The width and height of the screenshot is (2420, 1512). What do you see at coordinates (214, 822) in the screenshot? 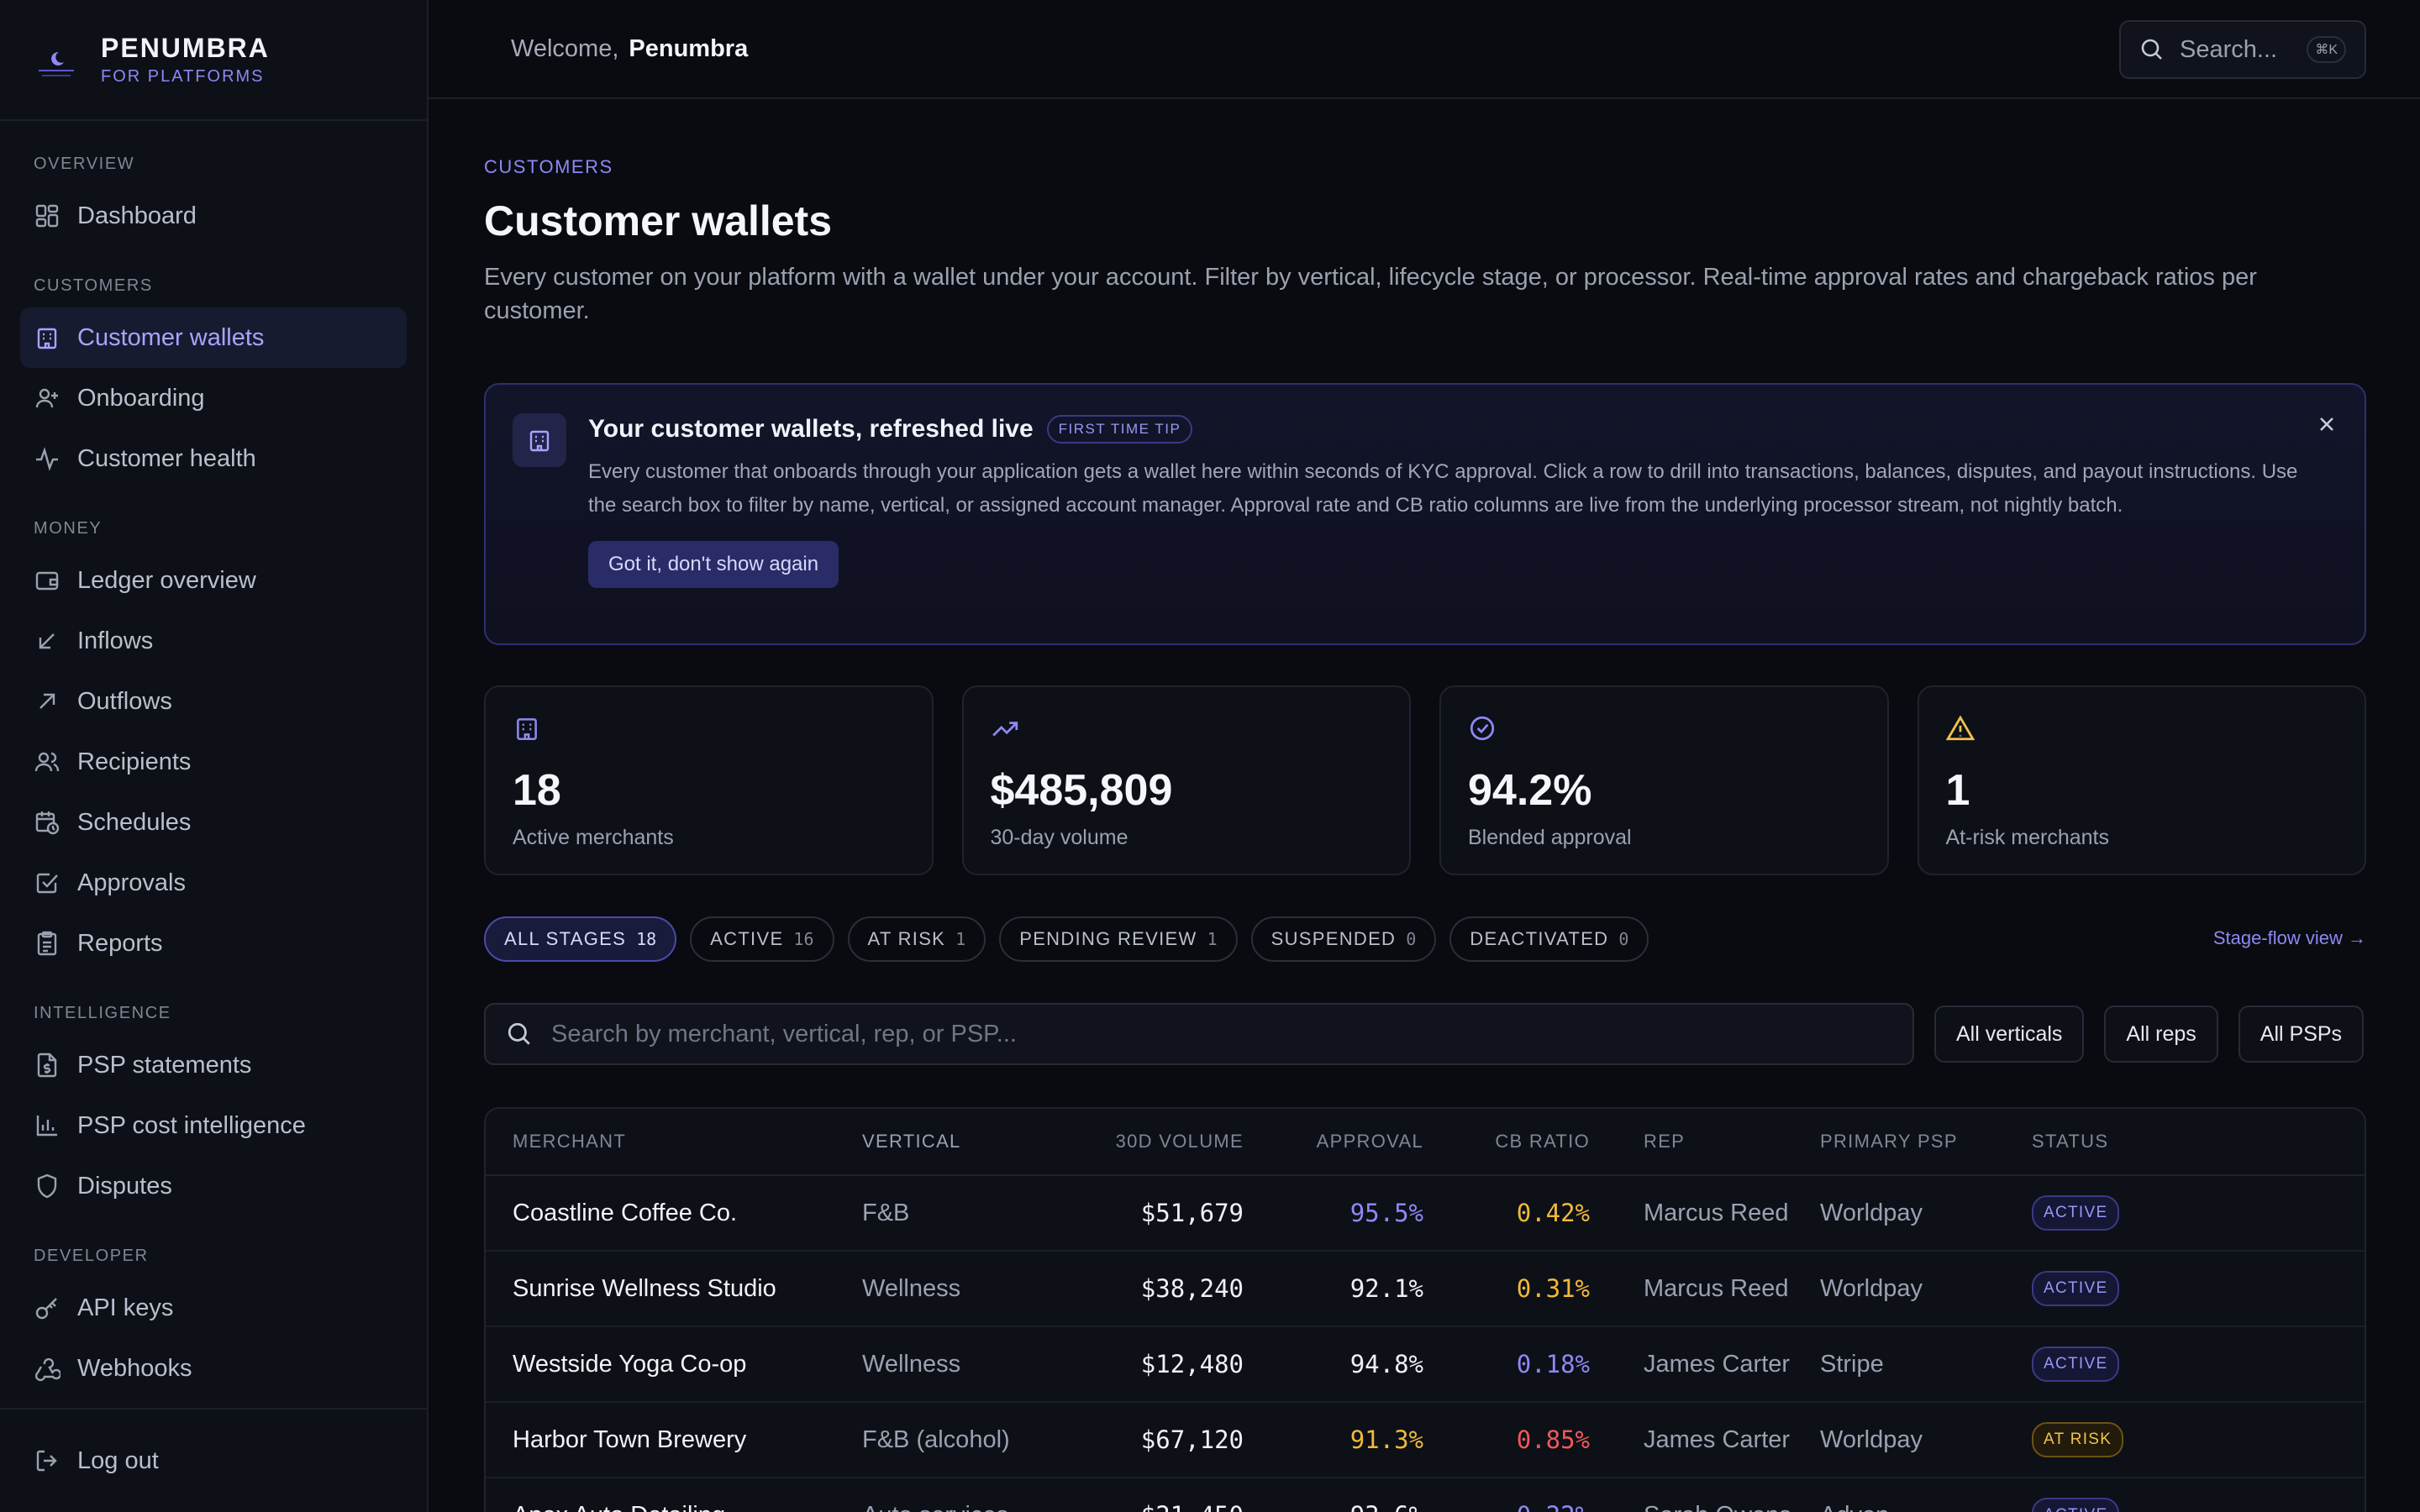
I see `sidebar-item-schedules: Schedules` at bounding box center [214, 822].